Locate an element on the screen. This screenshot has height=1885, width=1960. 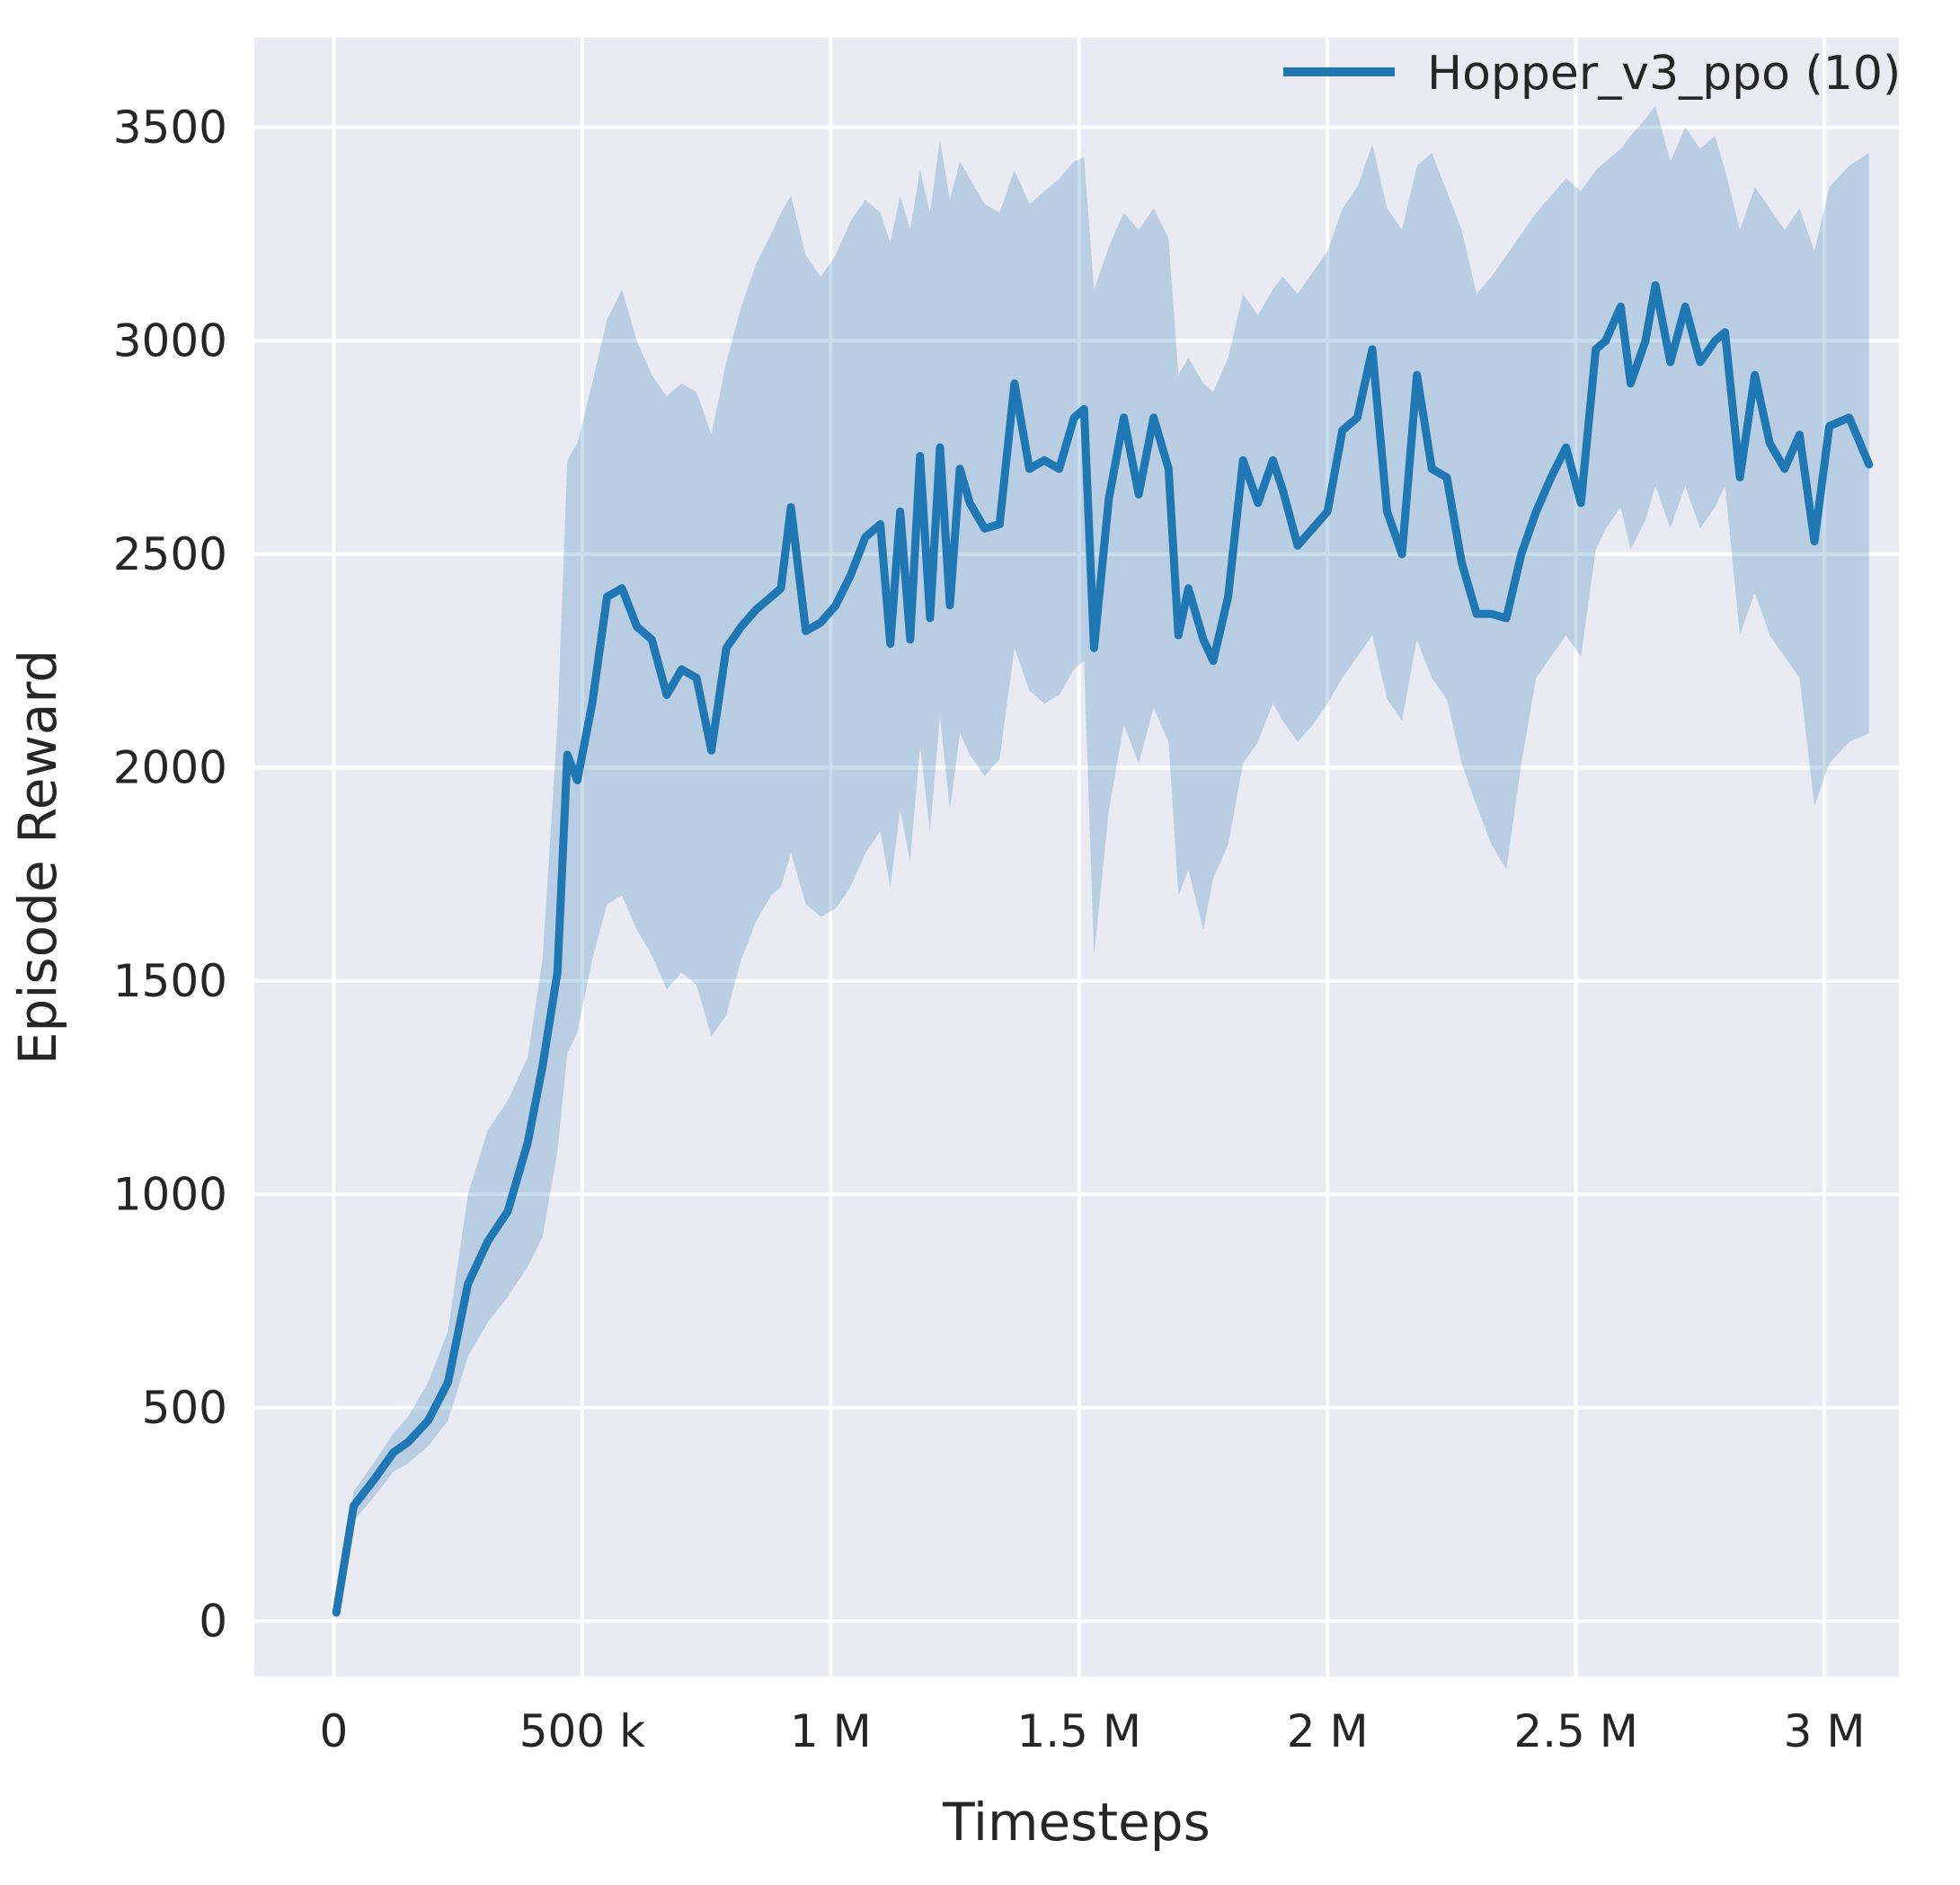
y-tick-label: 1000 is located at coordinates (170, 1194).